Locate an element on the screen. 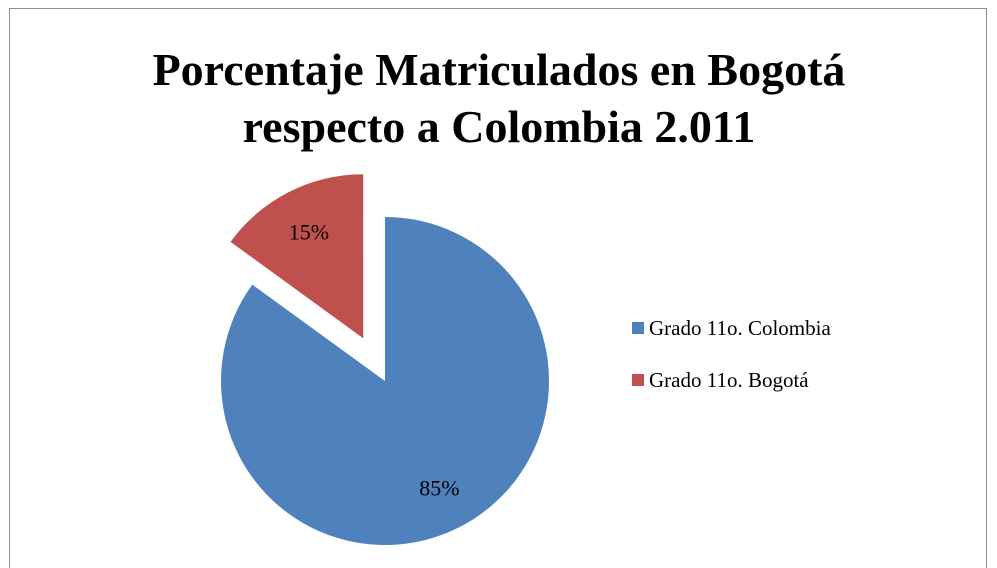 The height and width of the screenshot is (568, 997). legend-item-colombia: Grado 11o. Colombia is located at coordinates (731, 328).